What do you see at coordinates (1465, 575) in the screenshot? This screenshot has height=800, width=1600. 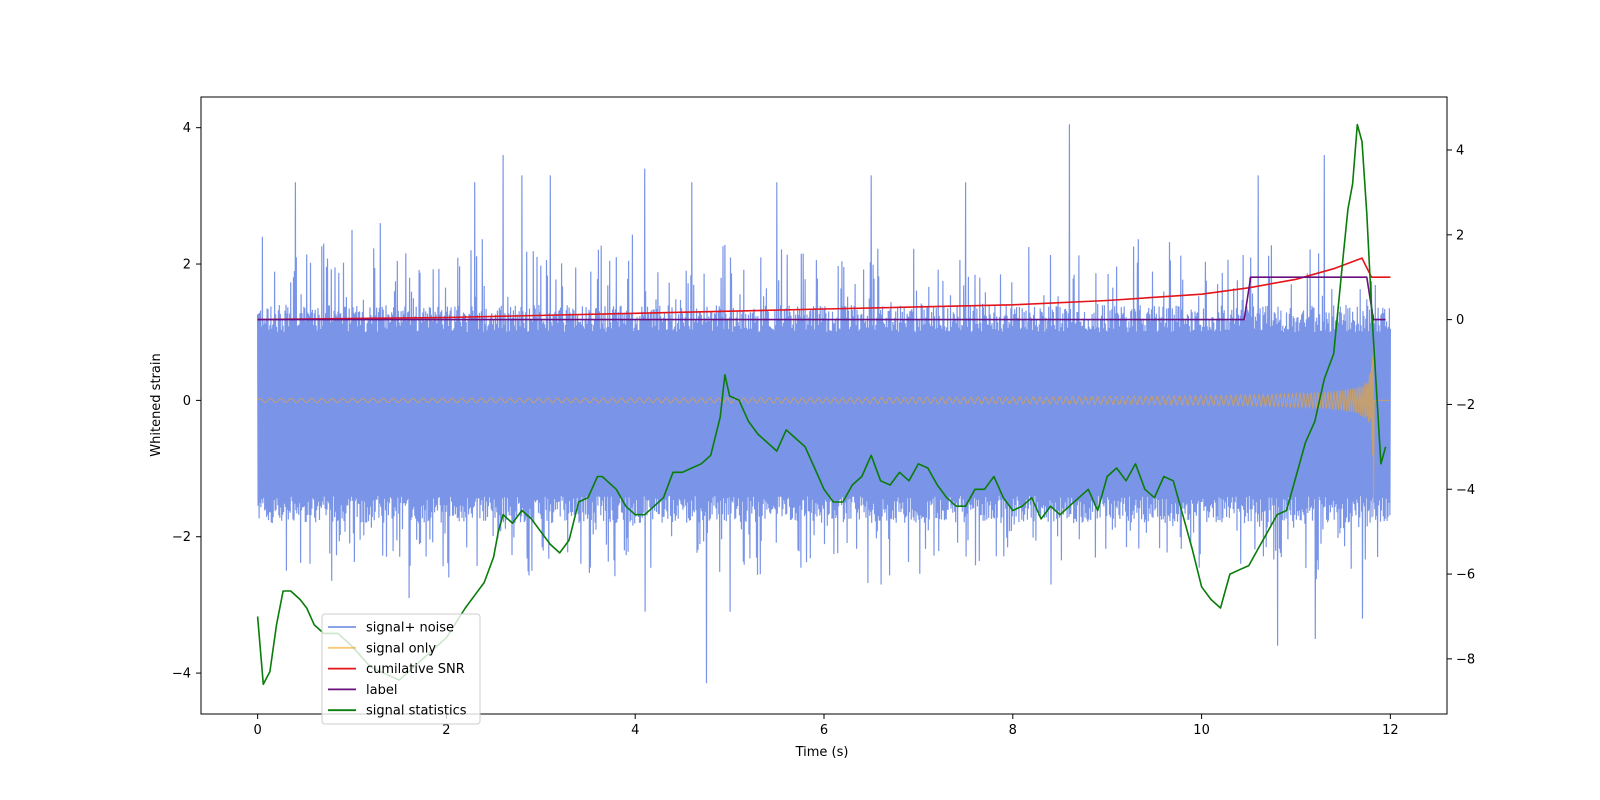 I see `y-right-tick-label: −6` at bounding box center [1465, 575].